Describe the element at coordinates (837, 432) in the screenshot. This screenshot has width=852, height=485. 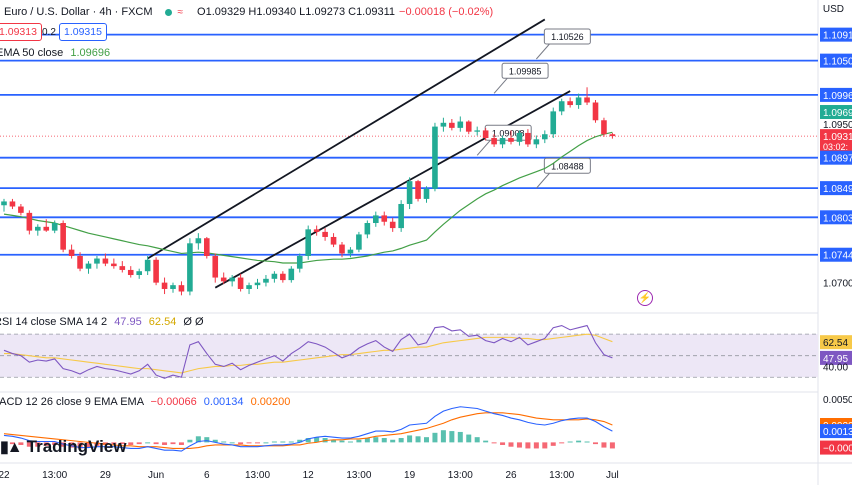
I see `macd-tag-label: 0.0013` at that location.